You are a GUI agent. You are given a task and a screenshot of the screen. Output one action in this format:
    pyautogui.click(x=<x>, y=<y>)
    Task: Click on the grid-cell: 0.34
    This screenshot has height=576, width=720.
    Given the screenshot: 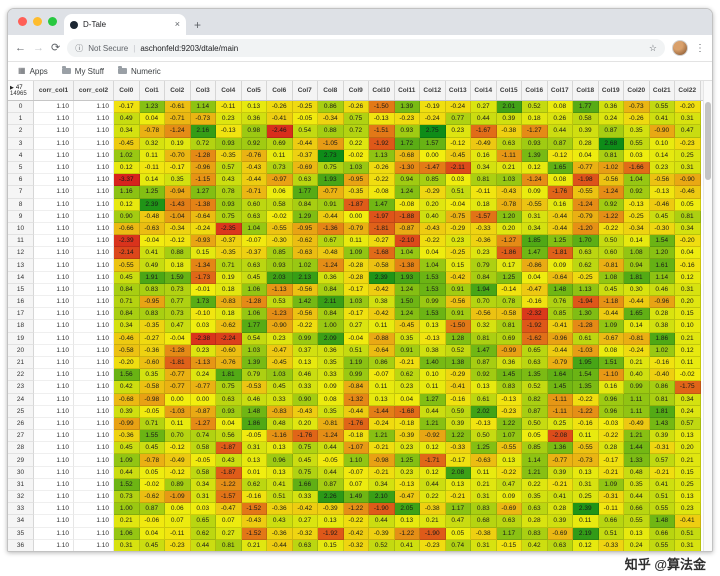 What is the action you would take?
    pyautogui.click(x=127, y=131)
    